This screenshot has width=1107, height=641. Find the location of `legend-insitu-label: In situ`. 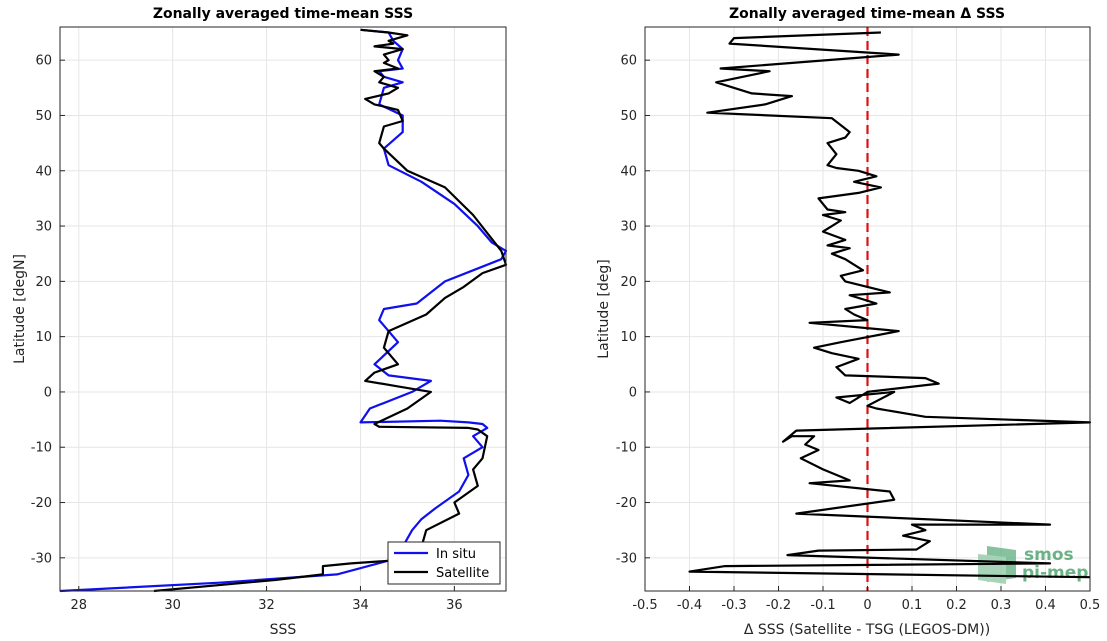

legend-insitu-label: In situ is located at coordinates (456, 554).